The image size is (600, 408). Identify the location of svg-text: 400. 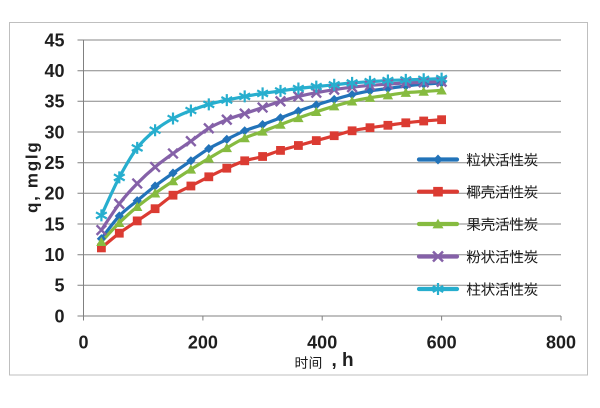
(322, 343).